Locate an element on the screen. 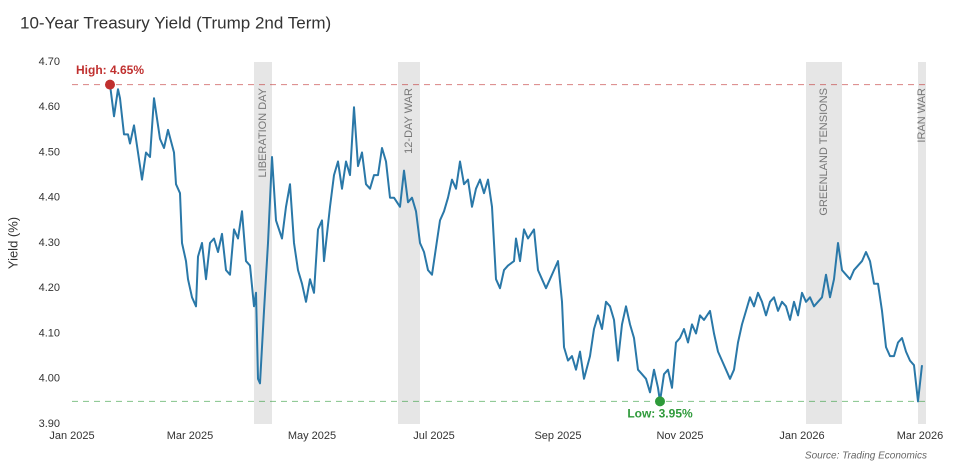  x-tick-label: Nov 2025 is located at coordinates (679, 436).